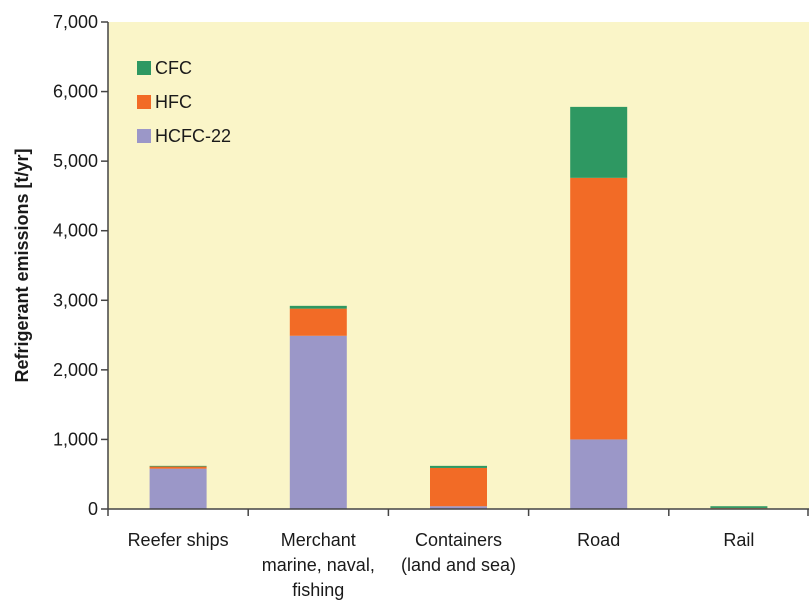 The height and width of the screenshot is (604, 809). I want to click on y-axis: 0 1,000 2,000 3,000 4,000 5,000 6,000 7,000, so click(81, 265).